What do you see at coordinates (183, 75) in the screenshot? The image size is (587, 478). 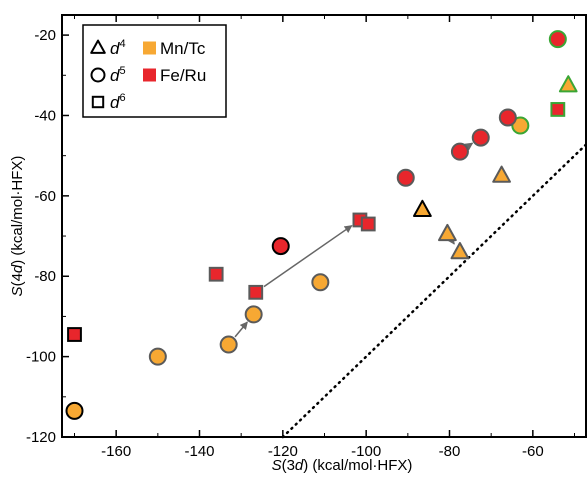 I see `legend-label-metal: Fe/Ru` at bounding box center [183, 75].